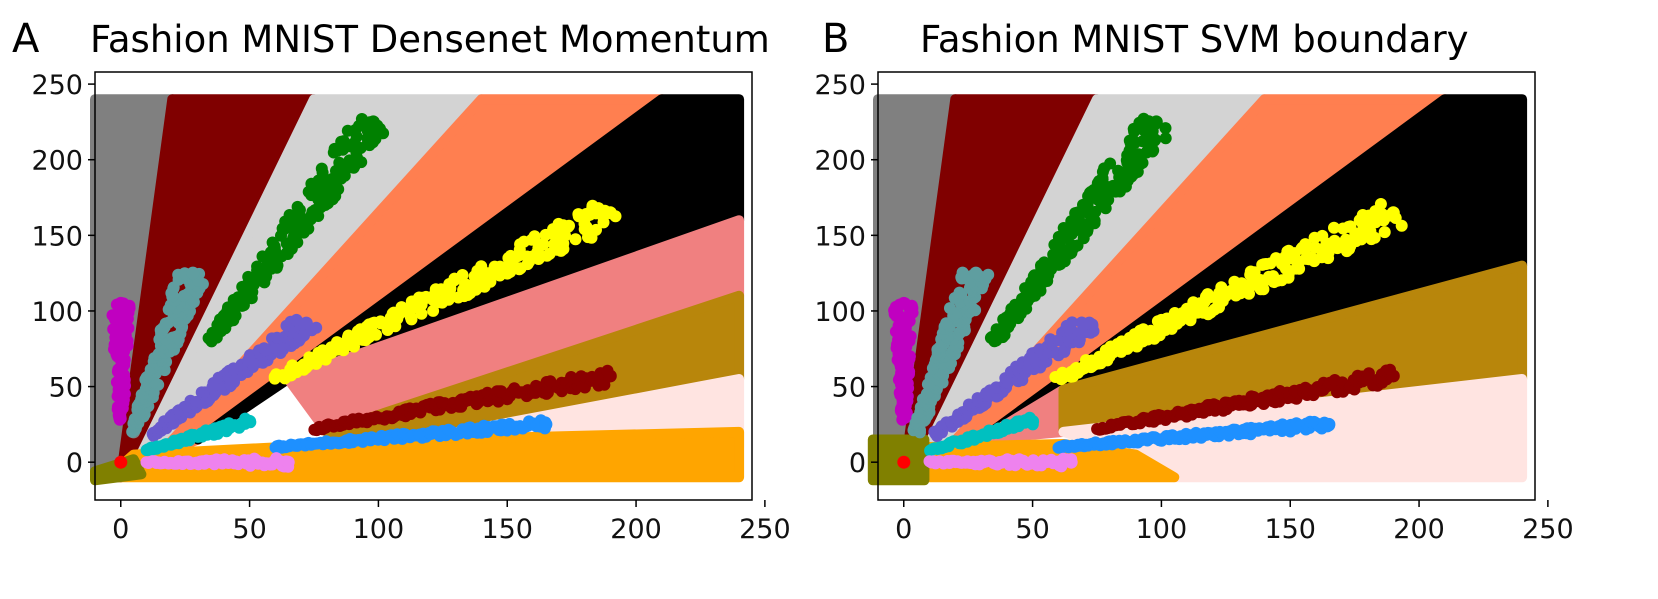 The image size is (1658, 599). I want to click on chart-title: Fashion MNIST SVM boundary, so click(1194, 39).